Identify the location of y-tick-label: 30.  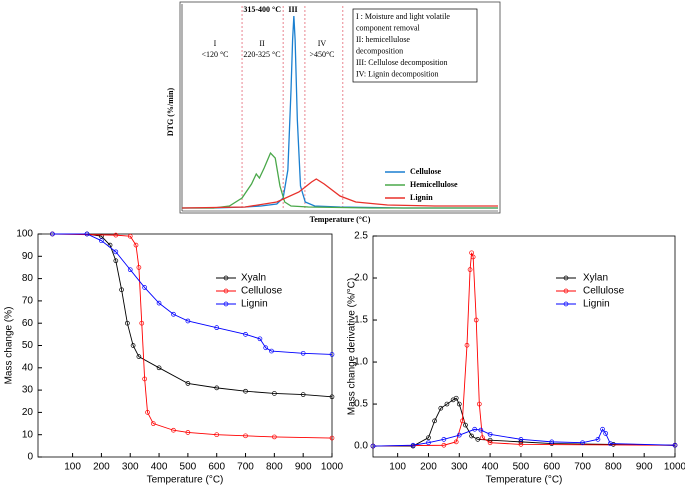
(28, 390).